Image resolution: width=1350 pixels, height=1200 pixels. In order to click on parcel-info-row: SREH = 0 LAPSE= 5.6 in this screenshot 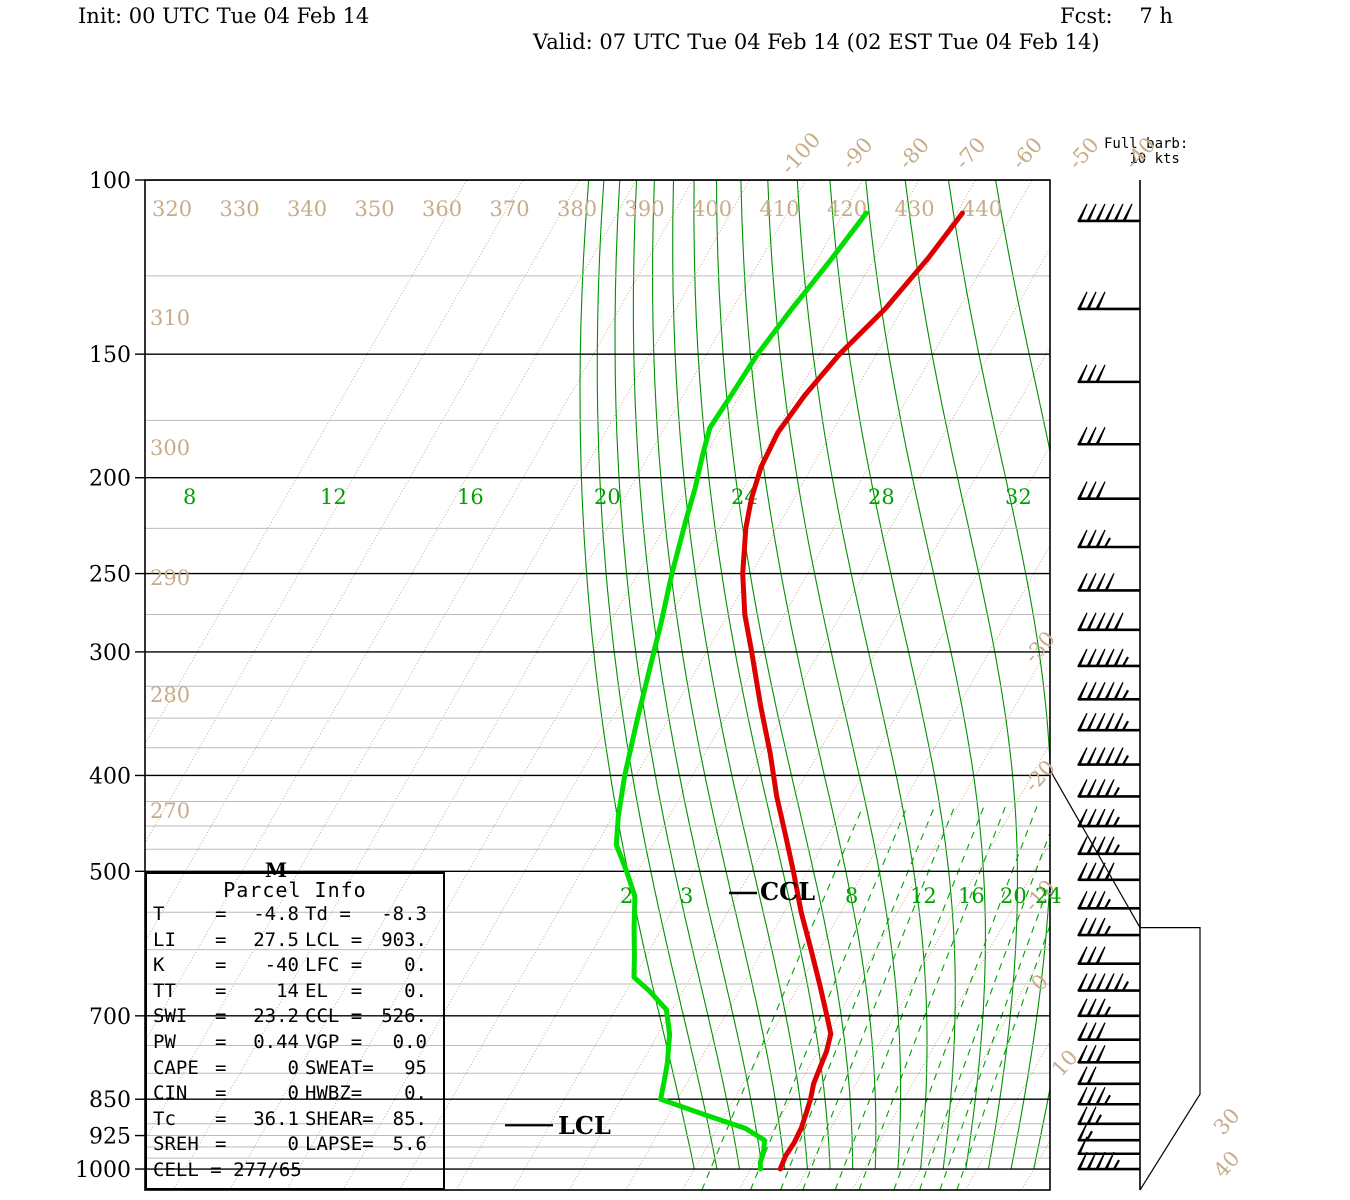, I will do `click(295, 1145)`.